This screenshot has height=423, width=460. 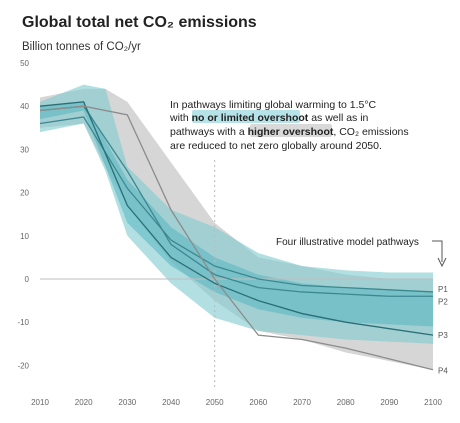 What do you see at coordinates (23, 365) in the screenshot?
I see `y-tick-label: -20` at bounding box center [23, 365].